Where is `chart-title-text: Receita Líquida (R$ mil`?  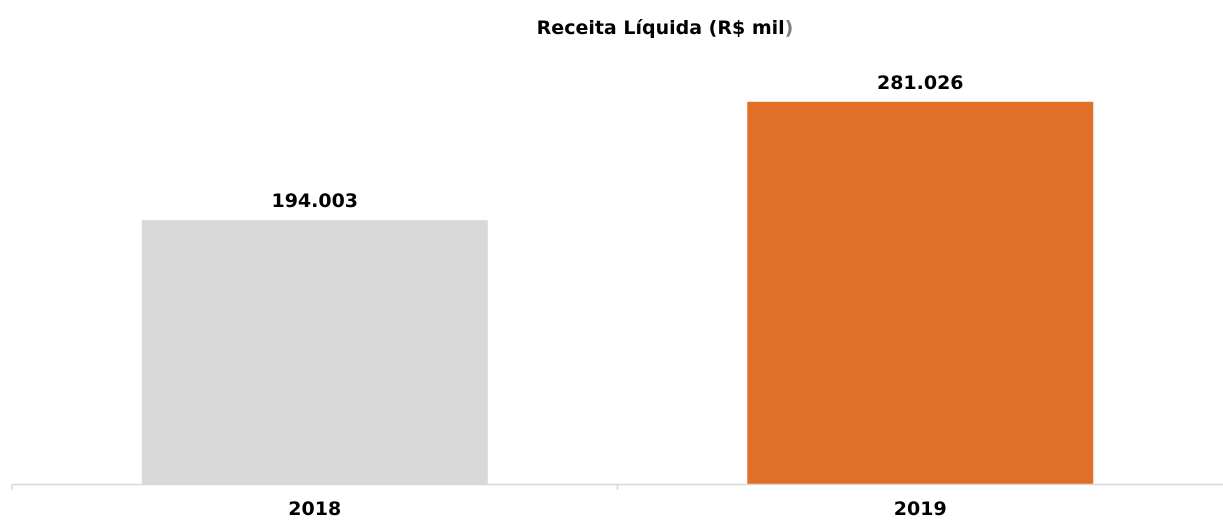
chart-title-text: Receita Líquida (R$ mil is located at coordinates (661, 28).